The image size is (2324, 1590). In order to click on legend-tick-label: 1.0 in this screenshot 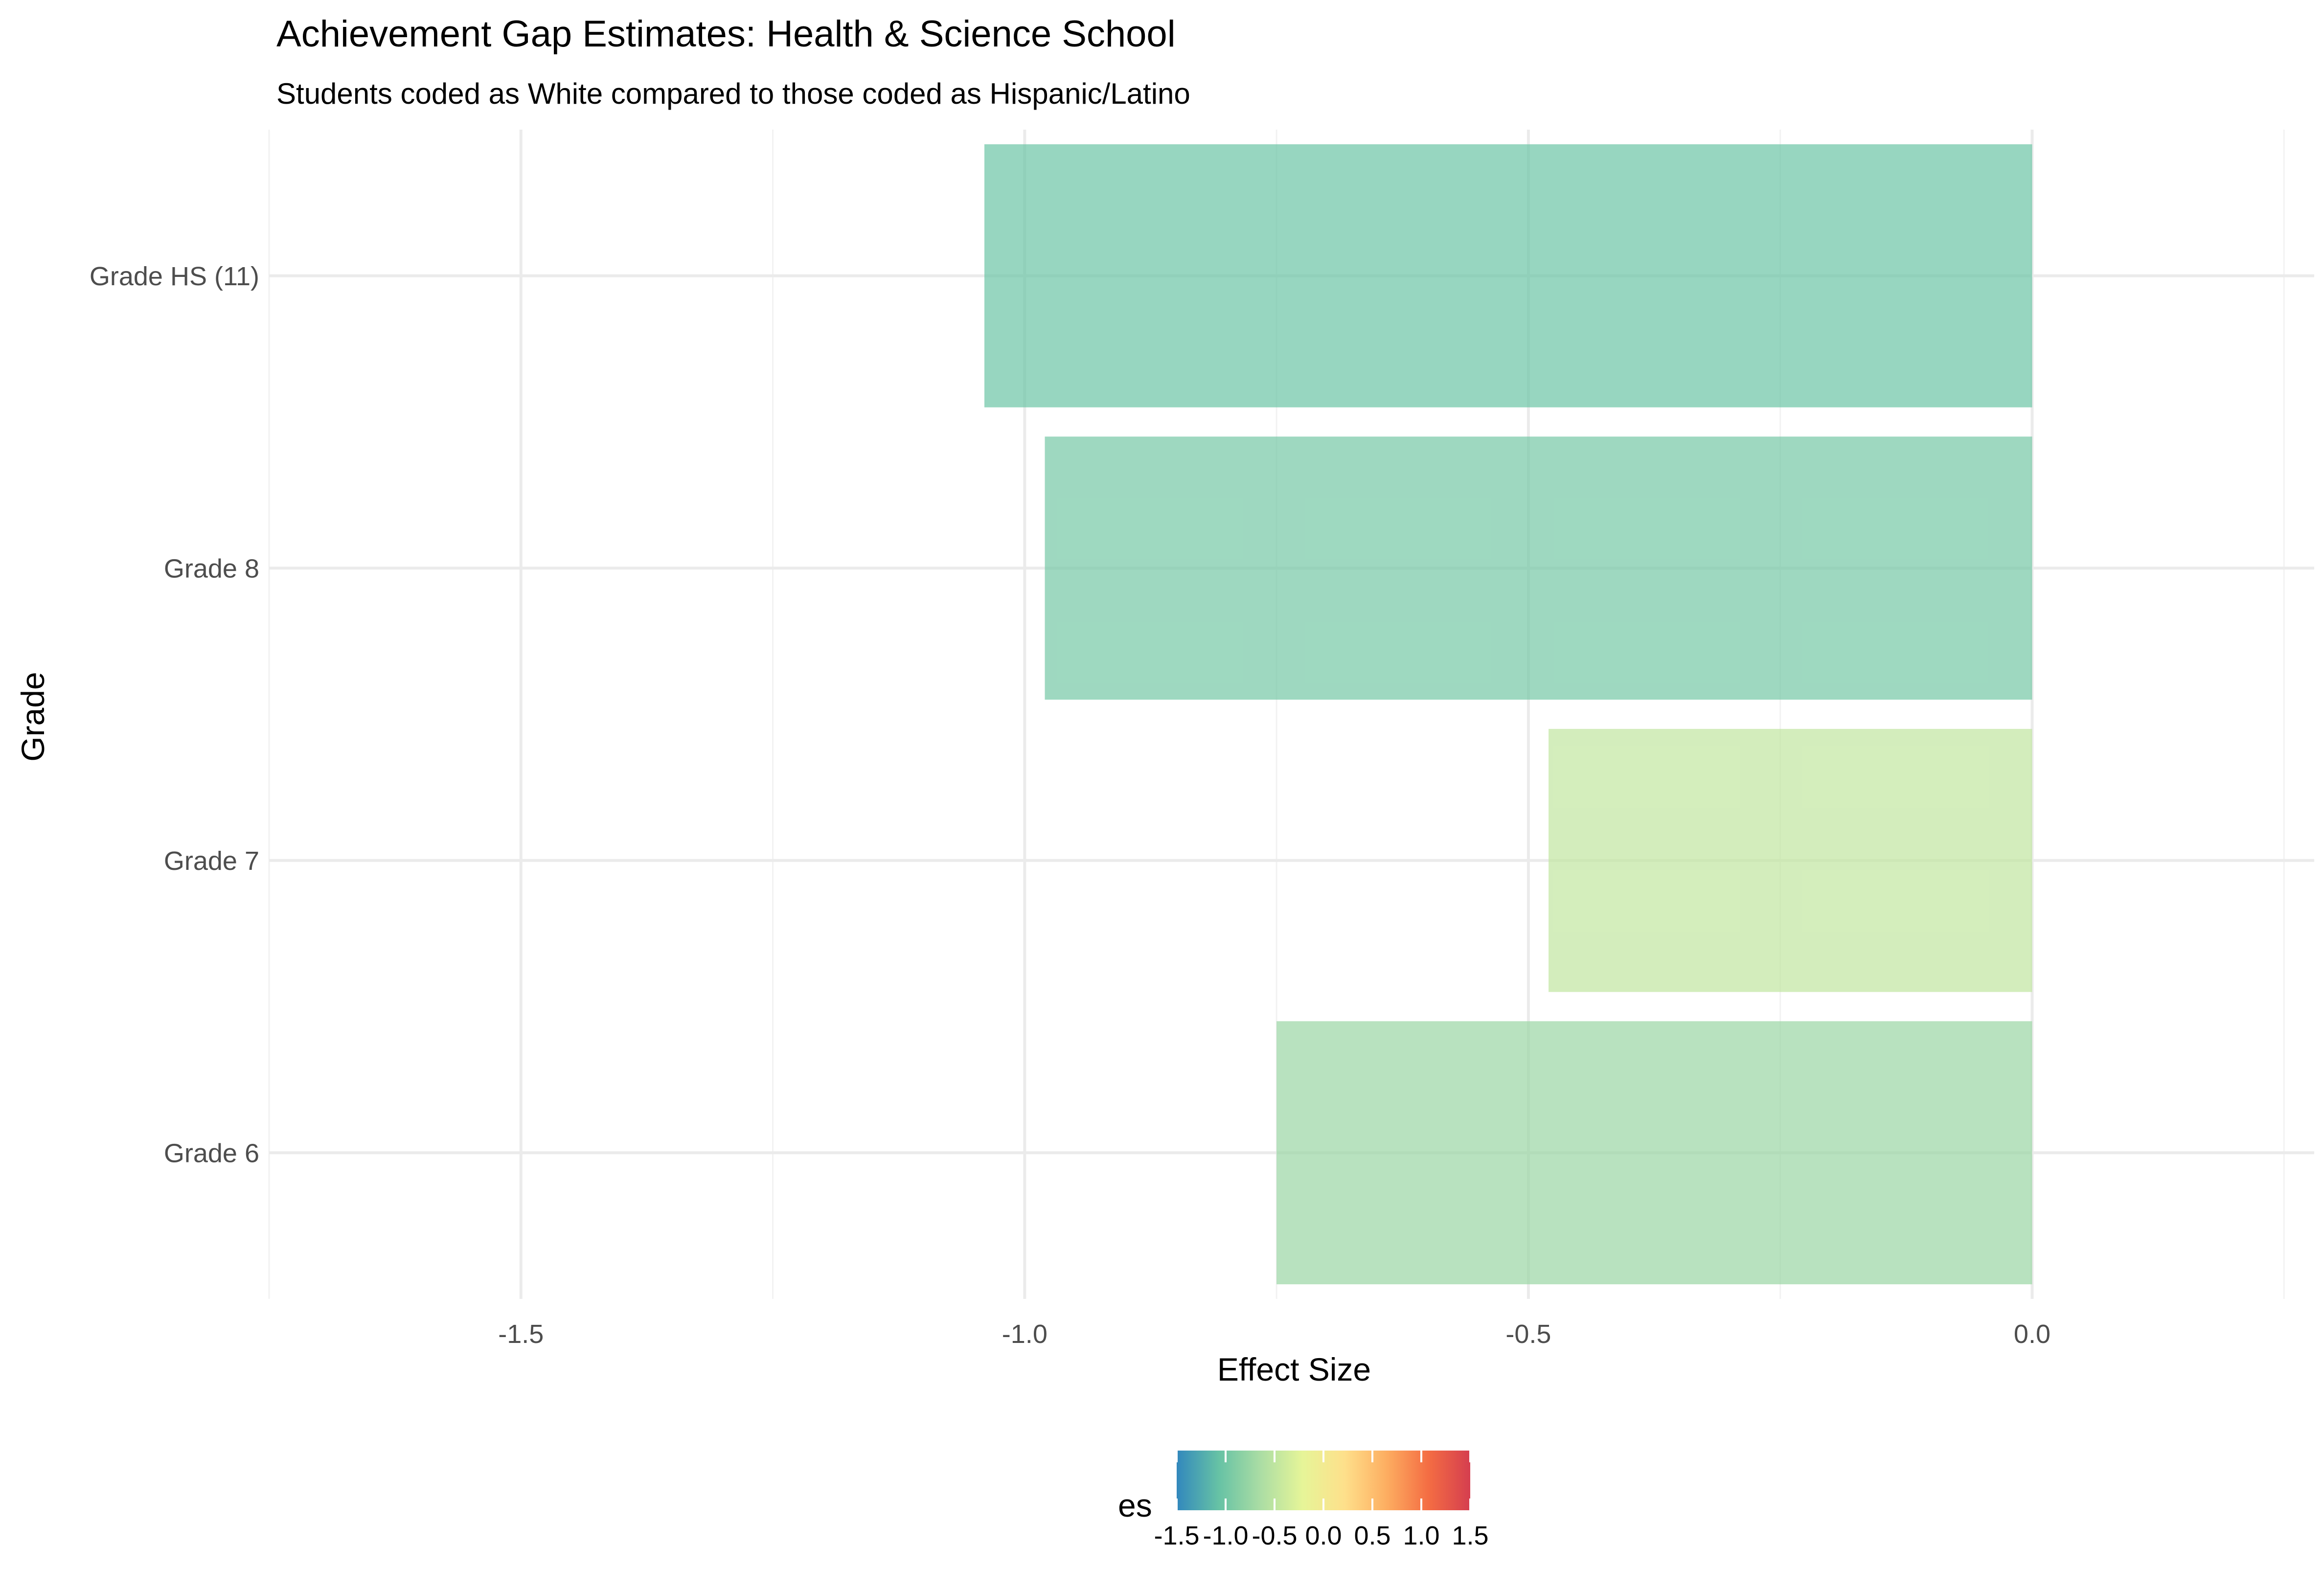, I will do `click(1421, 1536)`.